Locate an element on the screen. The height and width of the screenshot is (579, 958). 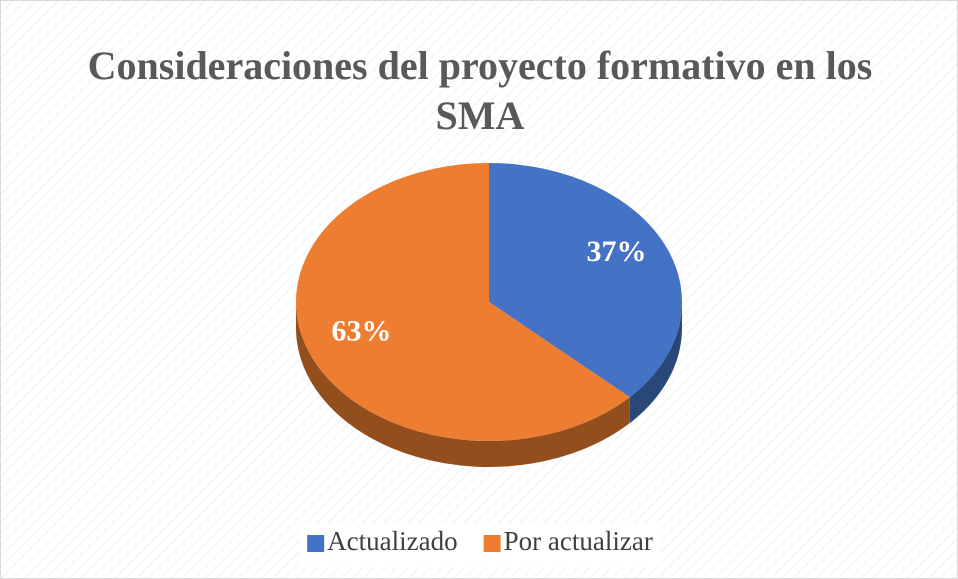
legend-box is located at coordinates (480, 545).